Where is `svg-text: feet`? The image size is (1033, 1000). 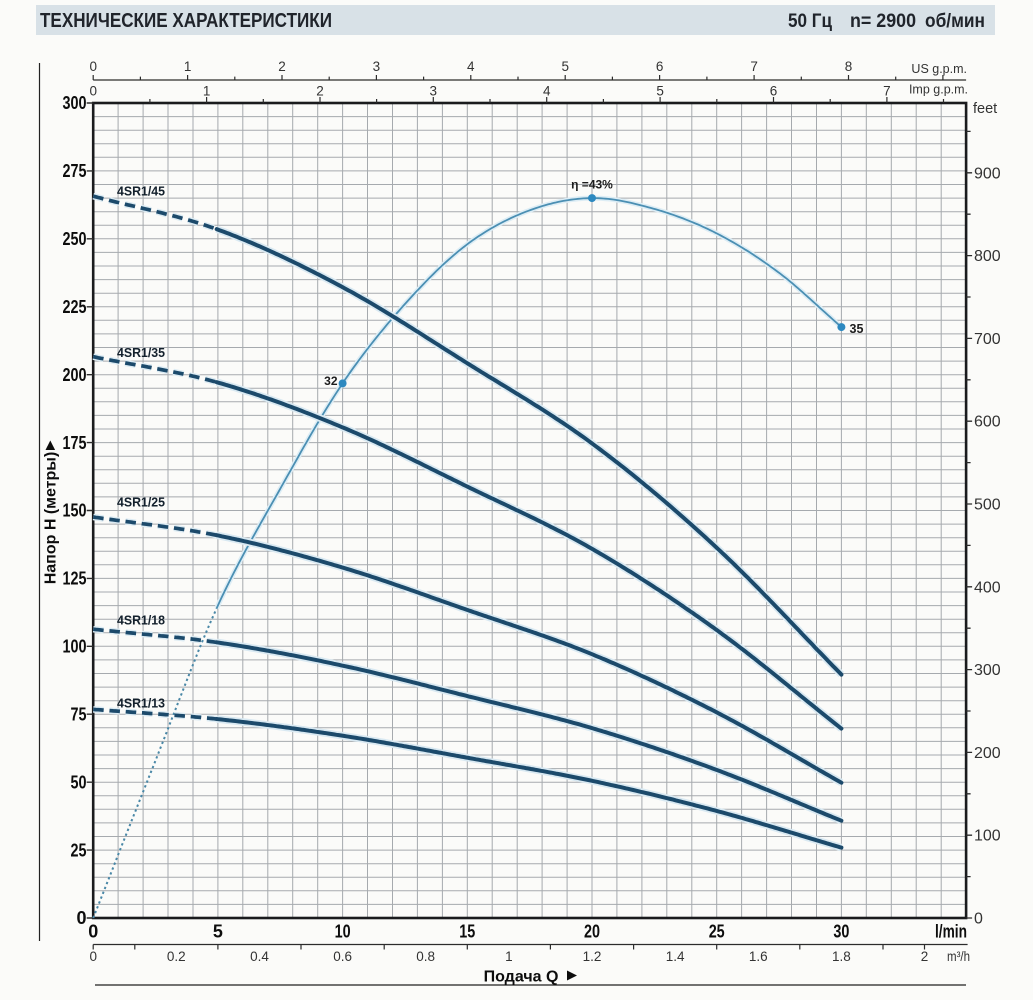
svg-text: feet is located at coordinates (985, 109).